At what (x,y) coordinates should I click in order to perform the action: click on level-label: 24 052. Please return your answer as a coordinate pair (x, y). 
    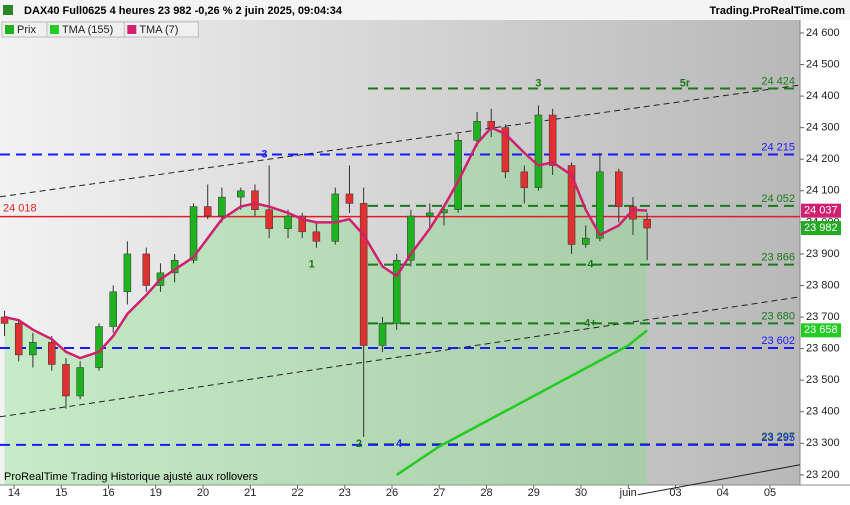
    Looking at the image, I should click on (778, 199).